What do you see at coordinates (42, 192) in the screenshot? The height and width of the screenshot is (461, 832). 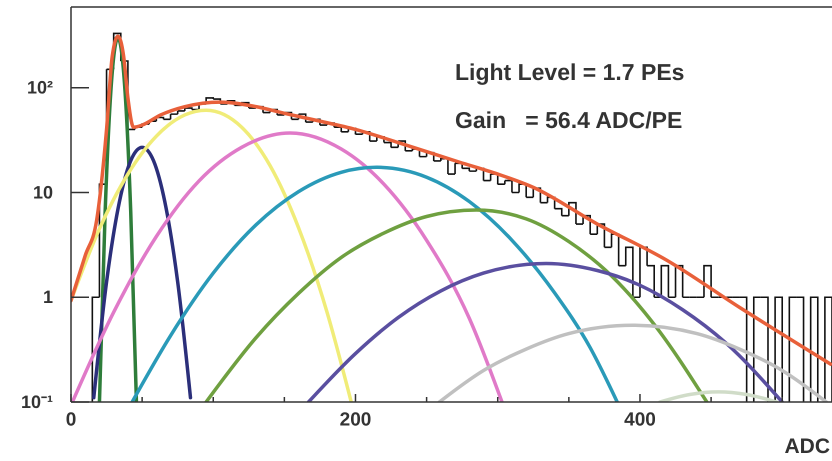 I see `y-tick-label: 10` at bounding box center [42, 192].